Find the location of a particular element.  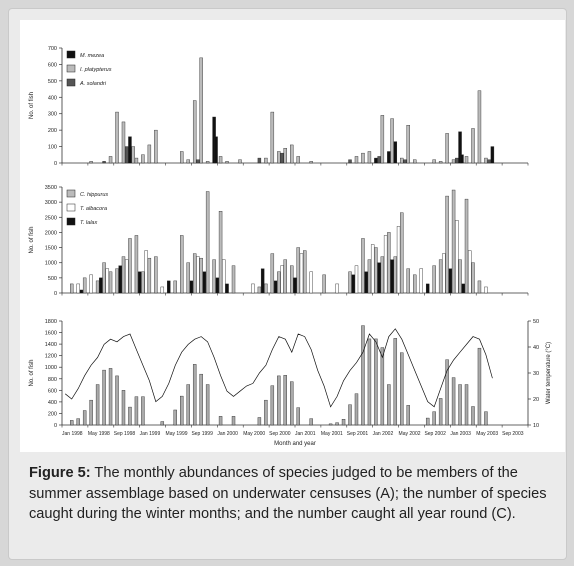

panel-a-y-tick-label: 700 is located at coordinates (52, 49).